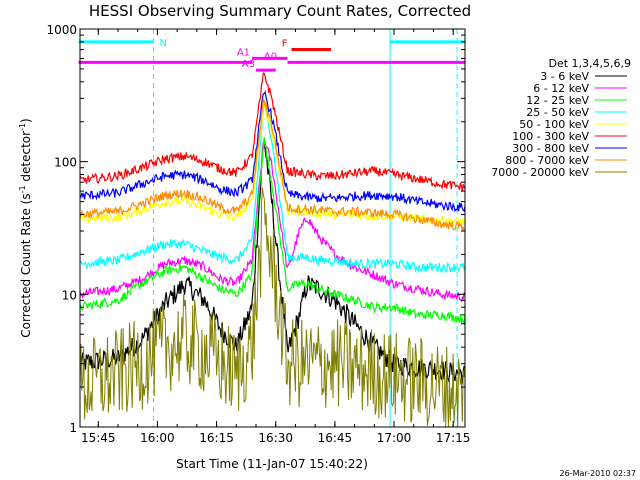 Image resolution: width=640 pixels, height=480 pixels. Describe the element at coordinates (285, 44) in the screenshot. I see `annotation-label-5: F` at that location.